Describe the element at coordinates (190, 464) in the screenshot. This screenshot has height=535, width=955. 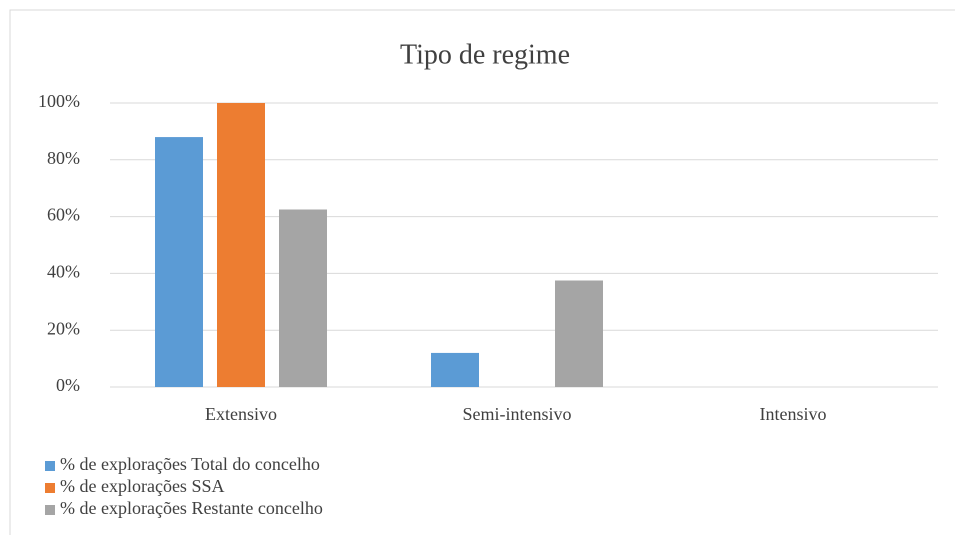
I see `legend-label: % de explorações Total do concelho` at that location.